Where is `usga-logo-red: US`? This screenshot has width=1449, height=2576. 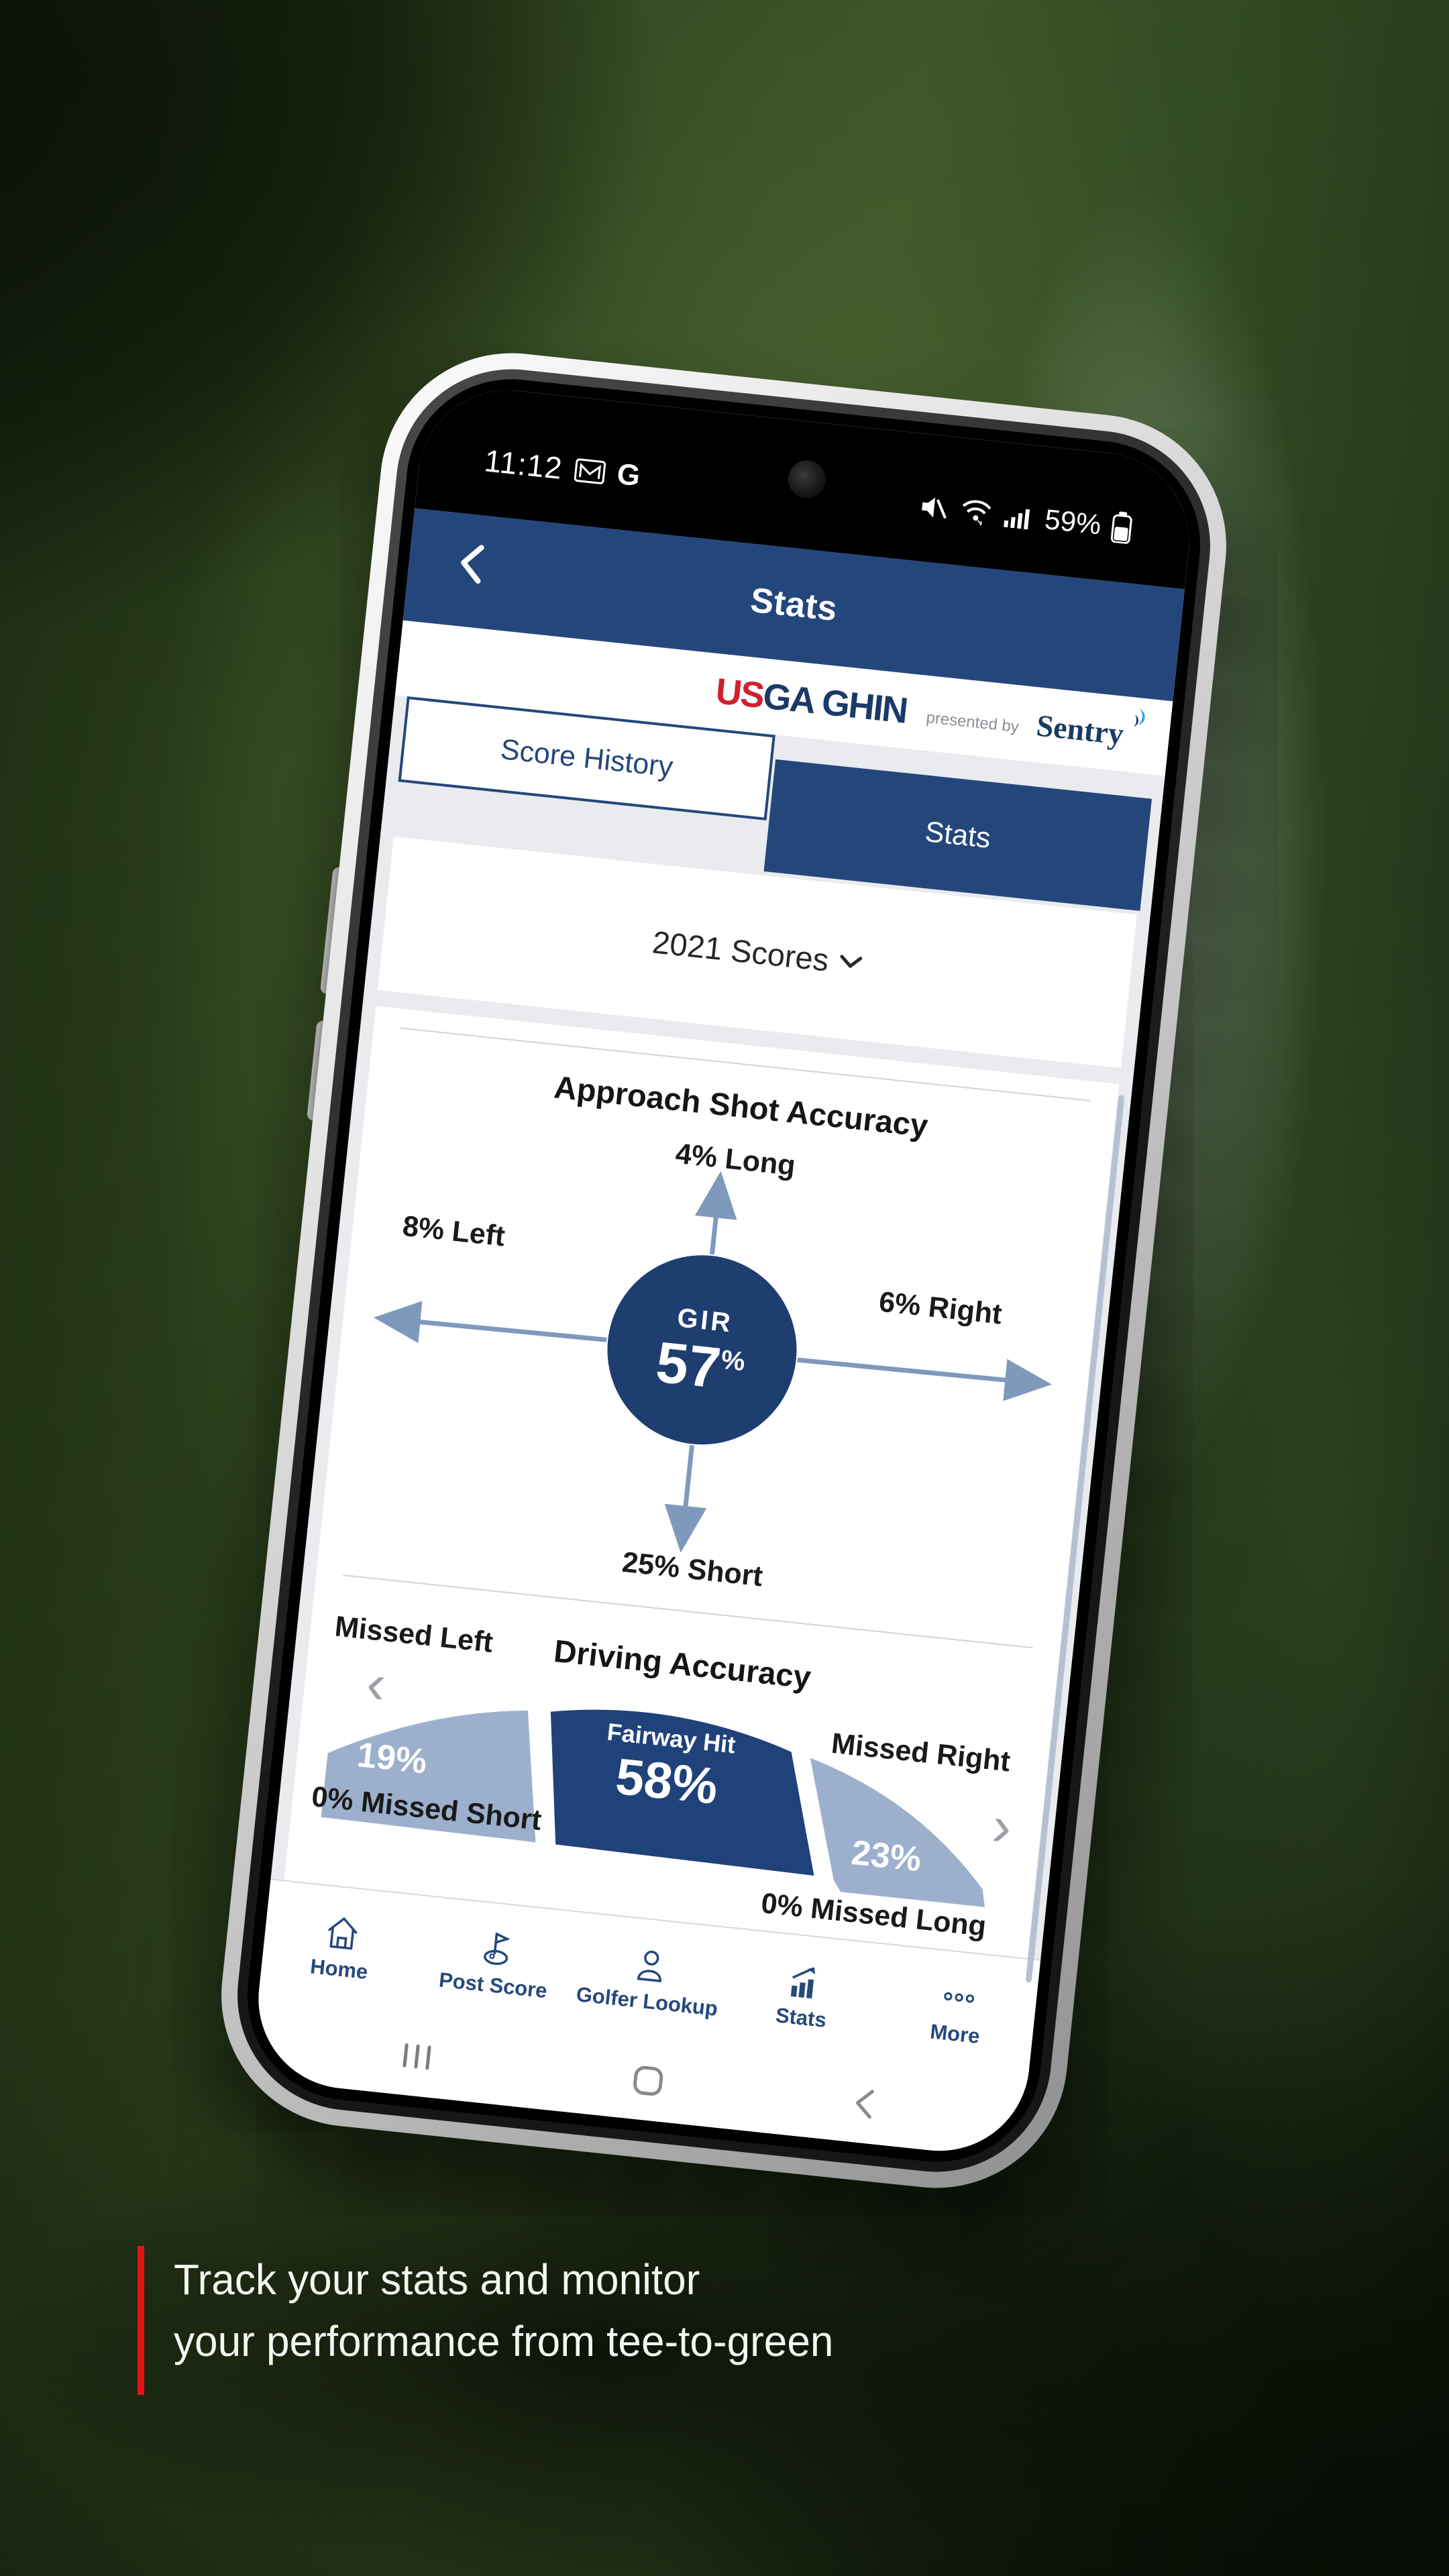
usga-logo-red: US is located at coordinates (739, 693).